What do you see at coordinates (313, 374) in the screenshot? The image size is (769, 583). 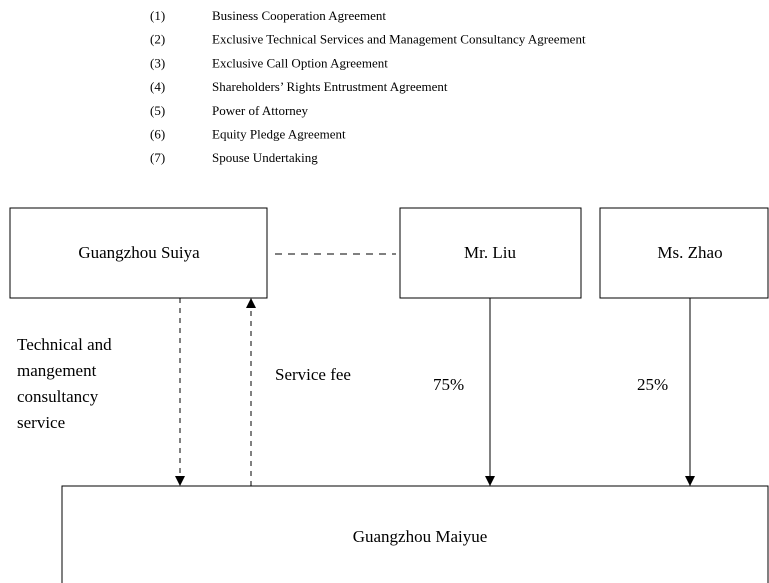 I see `edge-label: Service fee` at bounding box center [313, 374].